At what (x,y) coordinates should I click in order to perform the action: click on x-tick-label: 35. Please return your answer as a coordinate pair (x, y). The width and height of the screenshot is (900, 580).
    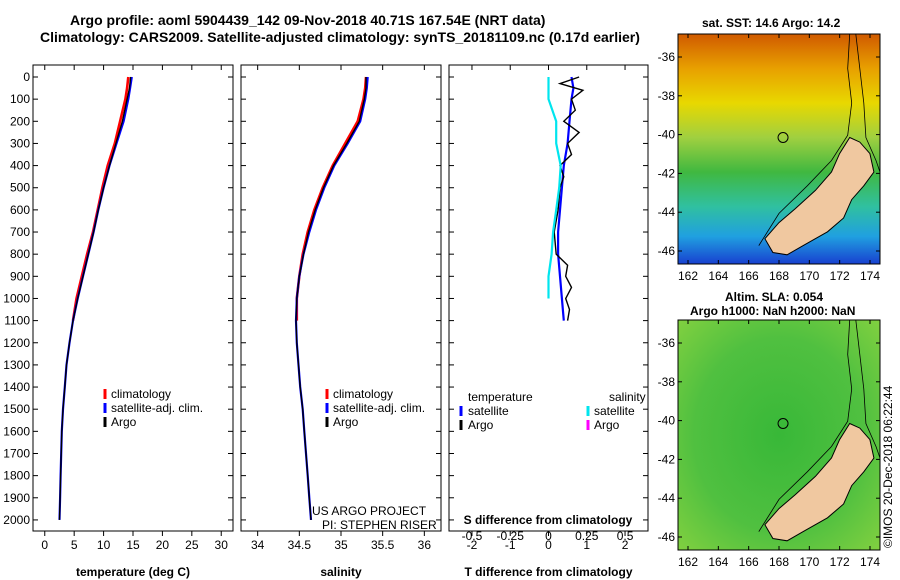
    Looking at the image, I should click on (341, 545).